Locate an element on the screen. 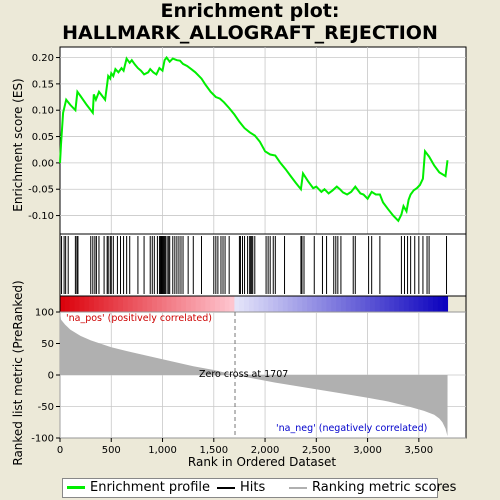 This screenshot has height=500, width=500. rank-x-axis-label: Rank in Ordered Dataset is located at coordinates (262, 462).